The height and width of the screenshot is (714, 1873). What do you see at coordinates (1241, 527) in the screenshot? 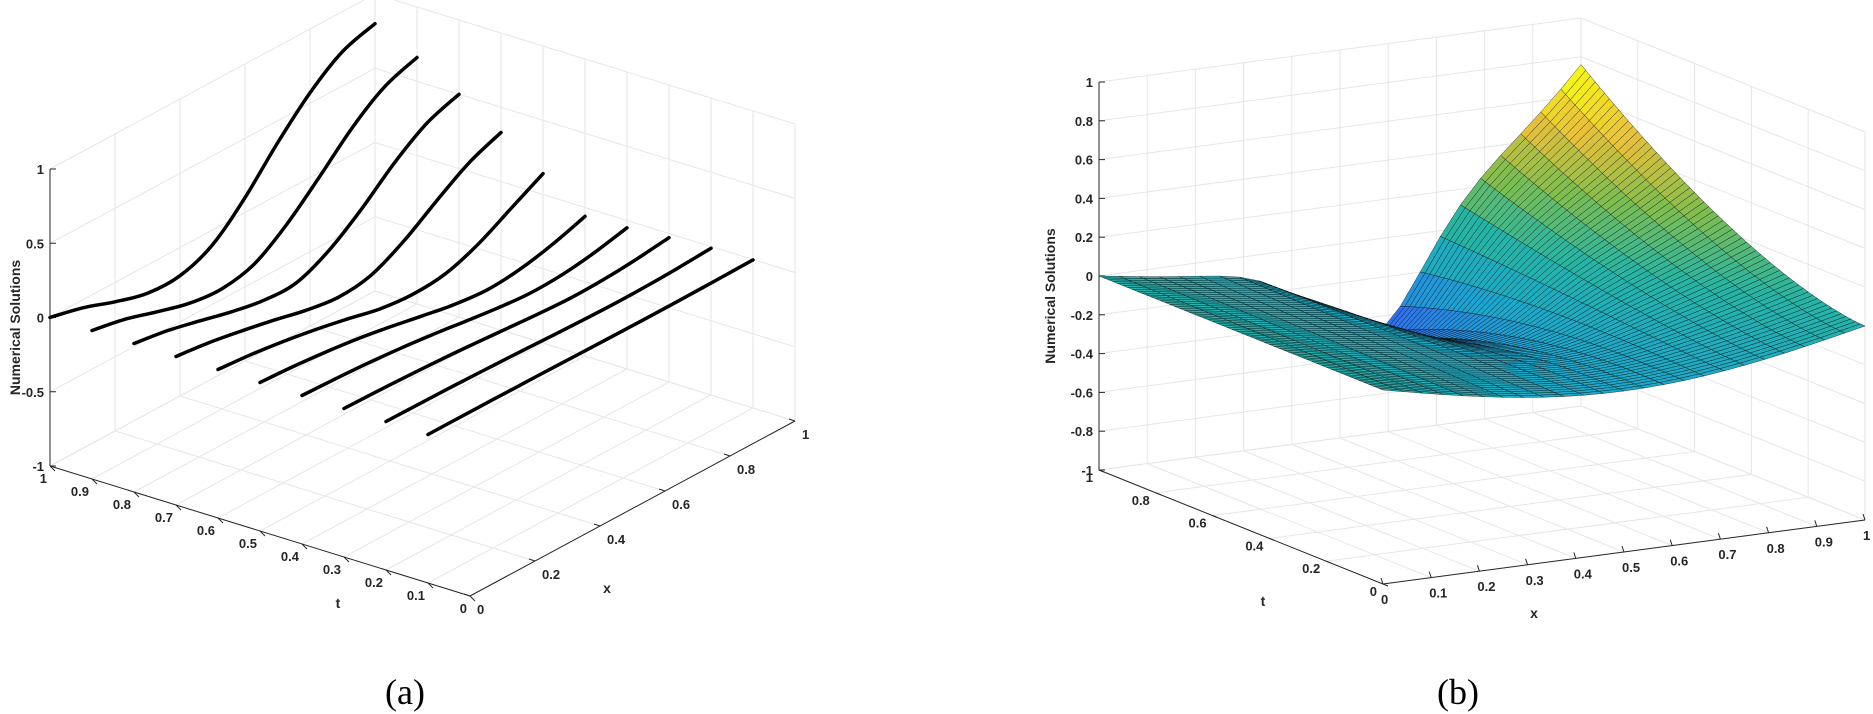
I see `panel-b-t-axis` at bounding box center [1241, 527].